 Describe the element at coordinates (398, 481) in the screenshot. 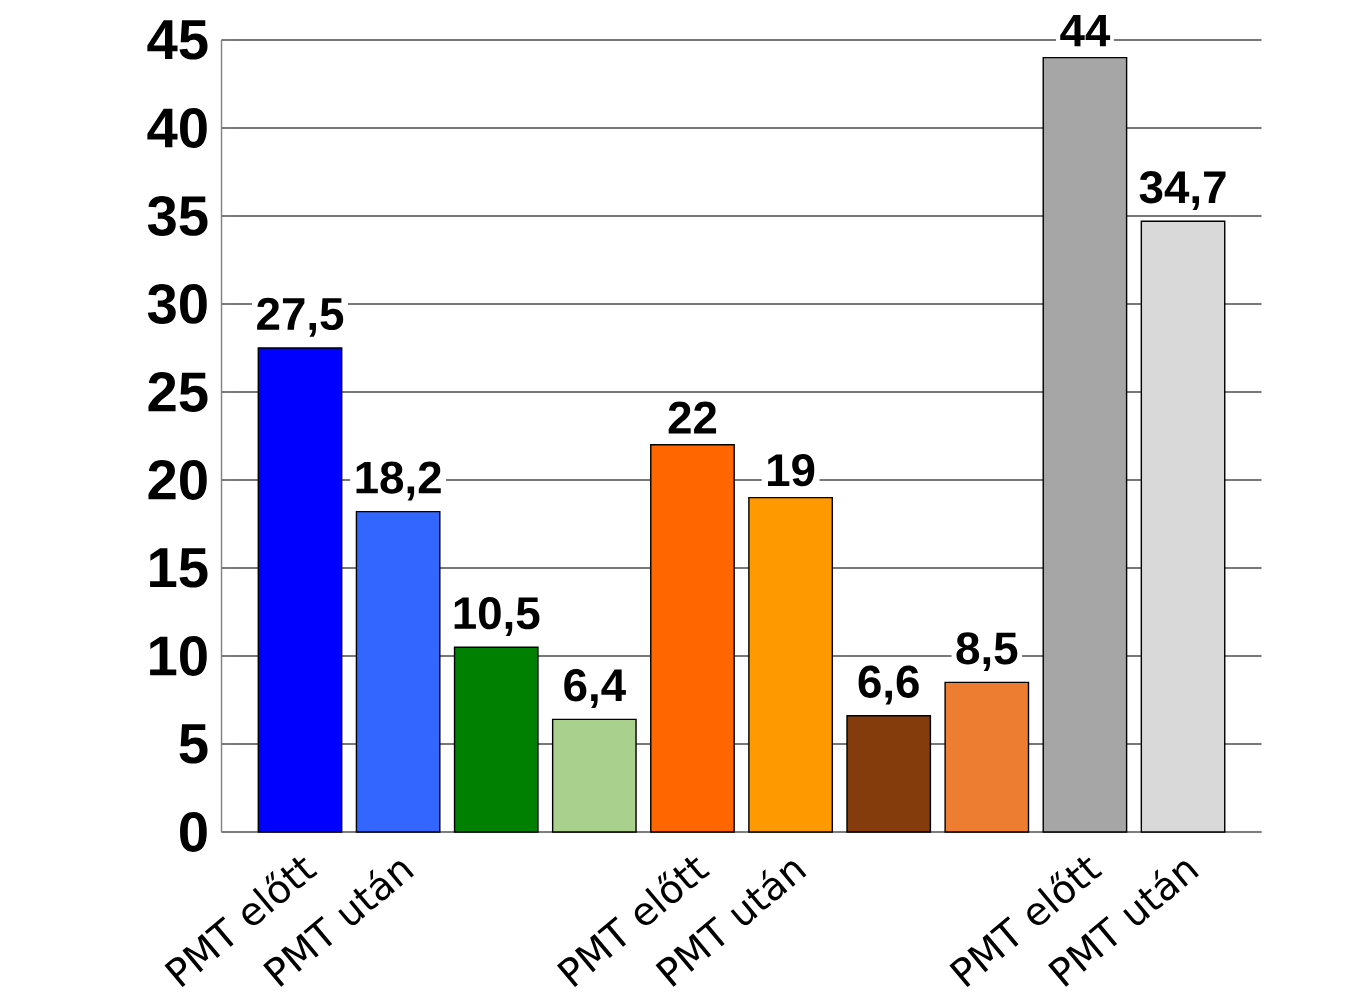

I see `data-label: 18,2` at that location.